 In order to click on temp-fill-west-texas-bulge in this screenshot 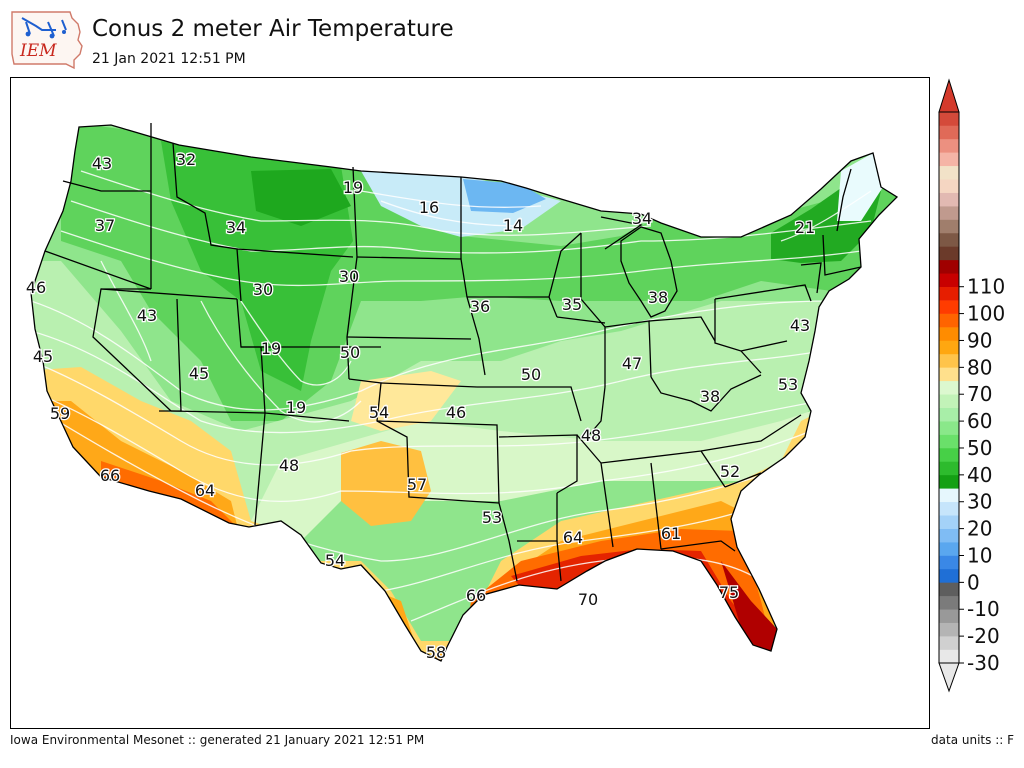, I will do `click(386, 483)`.